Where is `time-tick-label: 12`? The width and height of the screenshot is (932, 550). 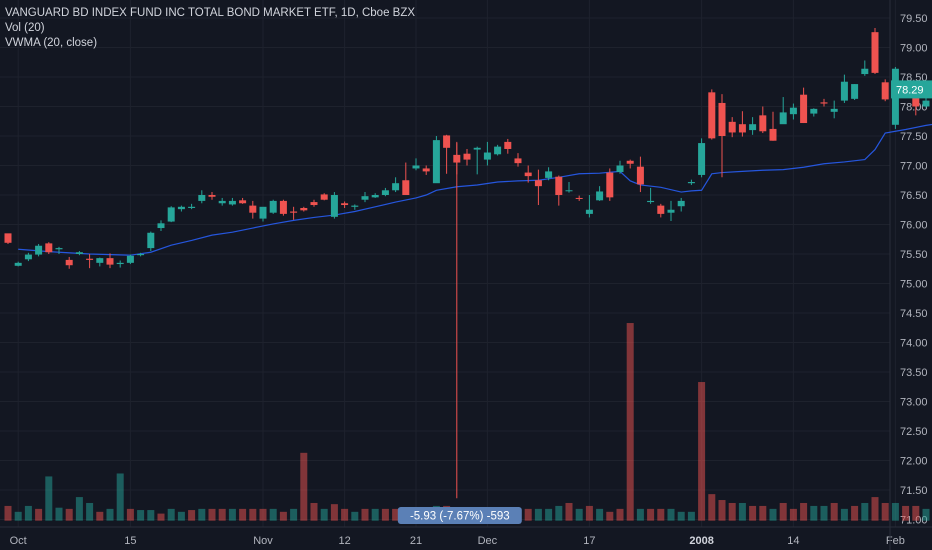
time-tick-label: 12 is located at coordinates (344, 541).